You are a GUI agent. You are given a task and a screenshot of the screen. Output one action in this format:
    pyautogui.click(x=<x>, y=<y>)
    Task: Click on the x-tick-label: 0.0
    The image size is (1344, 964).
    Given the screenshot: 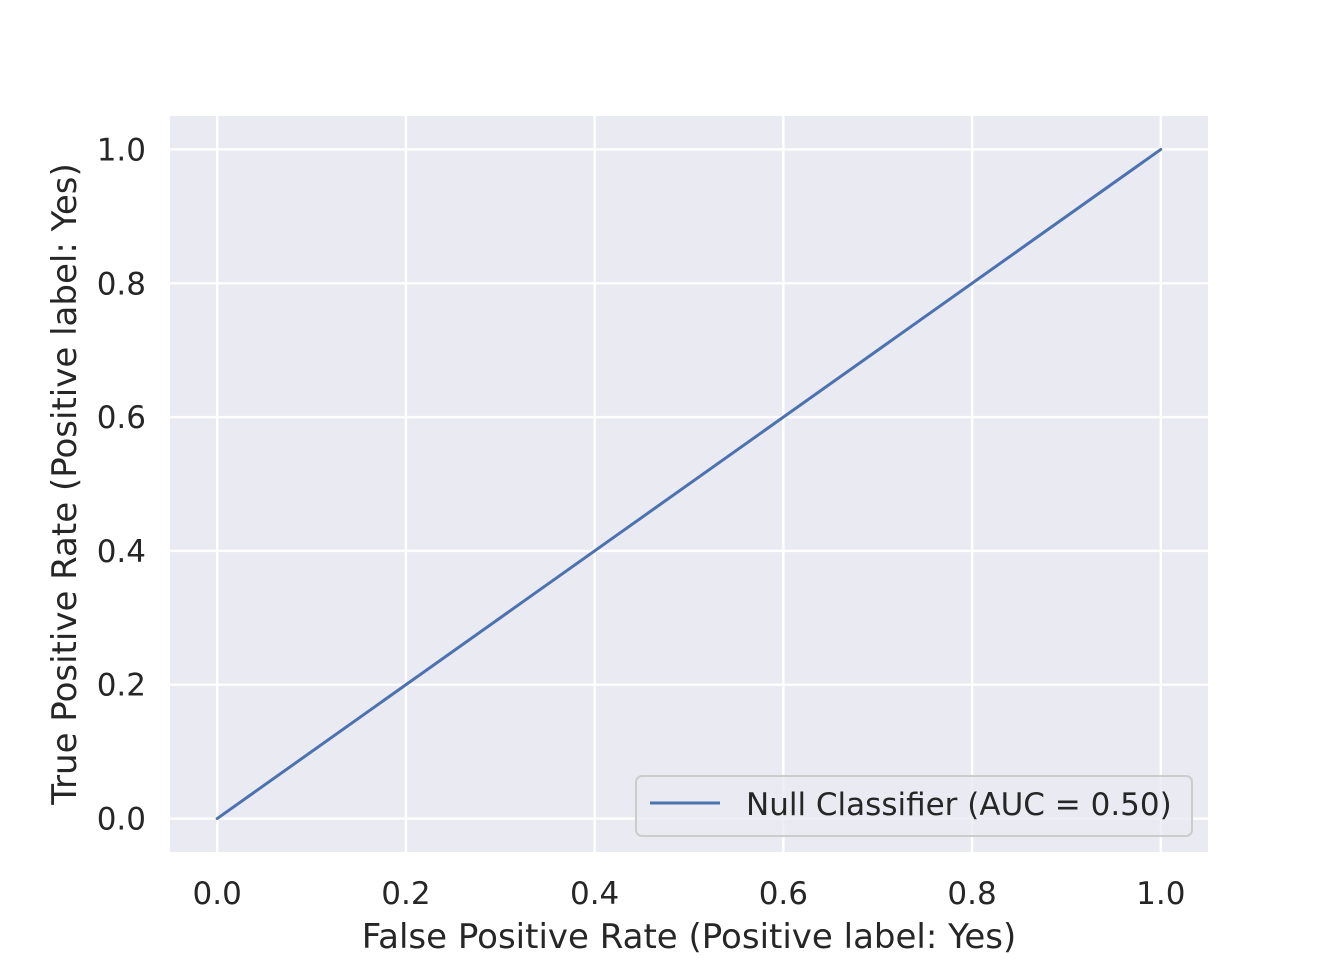 What is the action you would take?
    pyautogui.click(x=217, y=894)
    